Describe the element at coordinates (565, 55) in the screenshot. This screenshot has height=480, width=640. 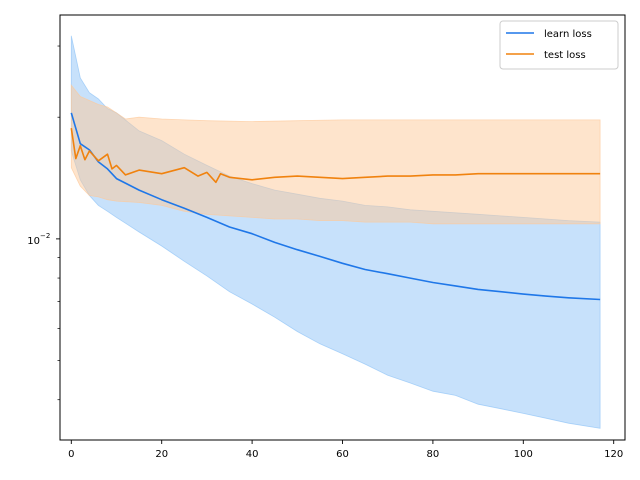
I see `test-loss-legend-label: test loss` at that location.